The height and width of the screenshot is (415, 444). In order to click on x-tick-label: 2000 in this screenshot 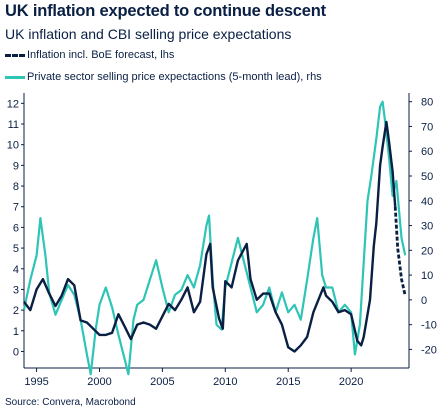, I will do `click(99, 382)`.